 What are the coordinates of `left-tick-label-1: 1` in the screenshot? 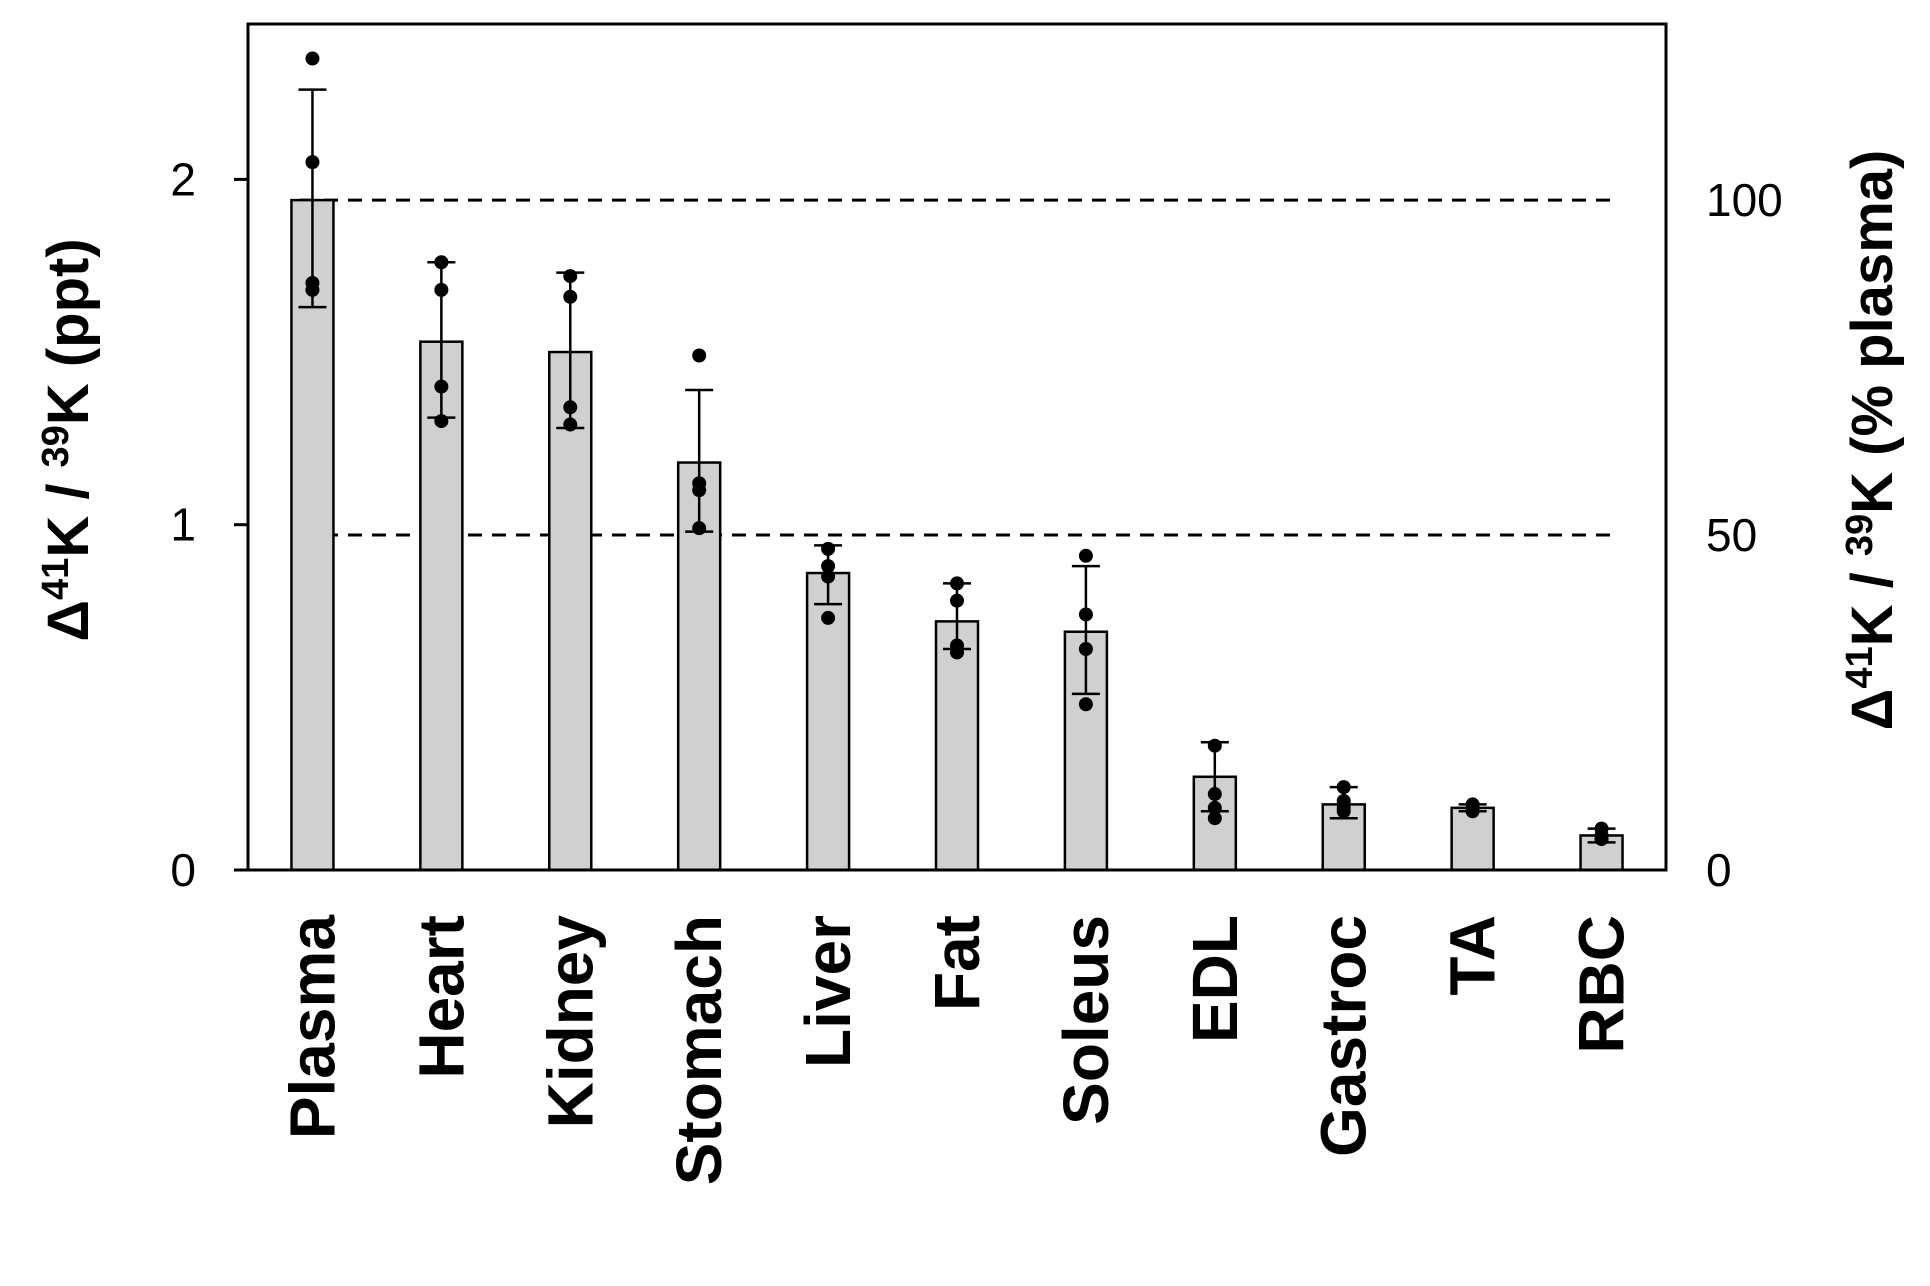 It's located at (183, 525).